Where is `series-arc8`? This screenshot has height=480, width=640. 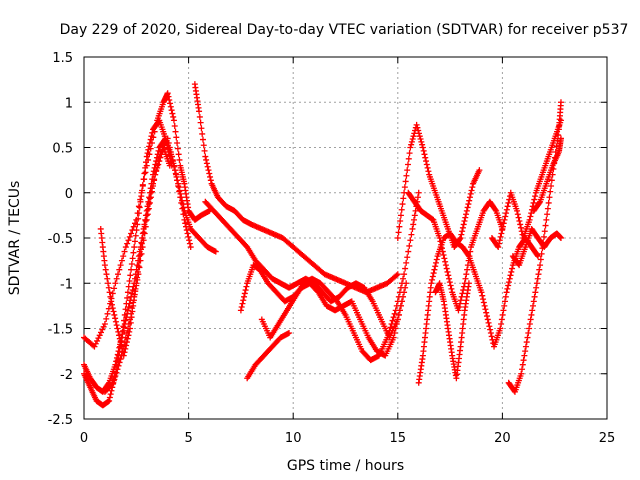 series-arc8 is located at coordinates (321, 310).